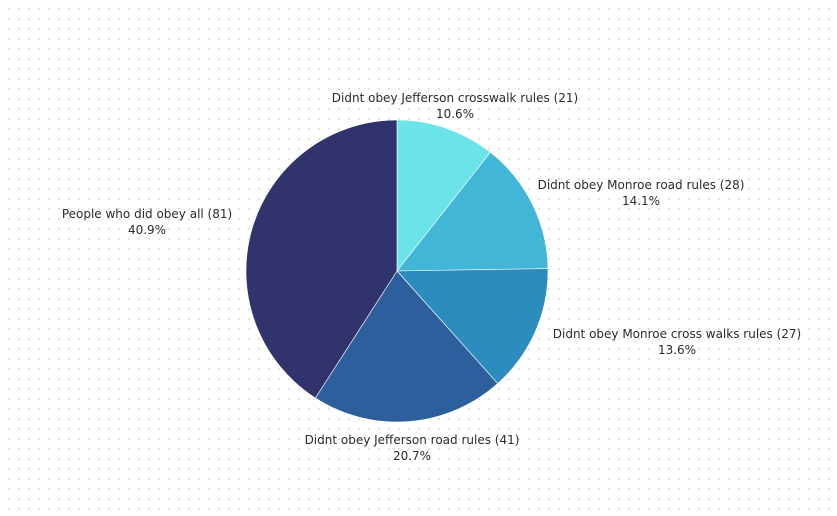 Image resolution: width=837 pixels, height=516 pixels. What do you see at coordinates (677, 350) in the screenshot?
I see `slice-percent-label: 13.6%` at bounding box center [677, 350].